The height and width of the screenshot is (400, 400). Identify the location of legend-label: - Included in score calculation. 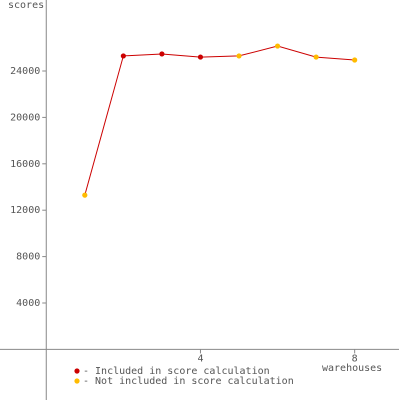
(176, 371).